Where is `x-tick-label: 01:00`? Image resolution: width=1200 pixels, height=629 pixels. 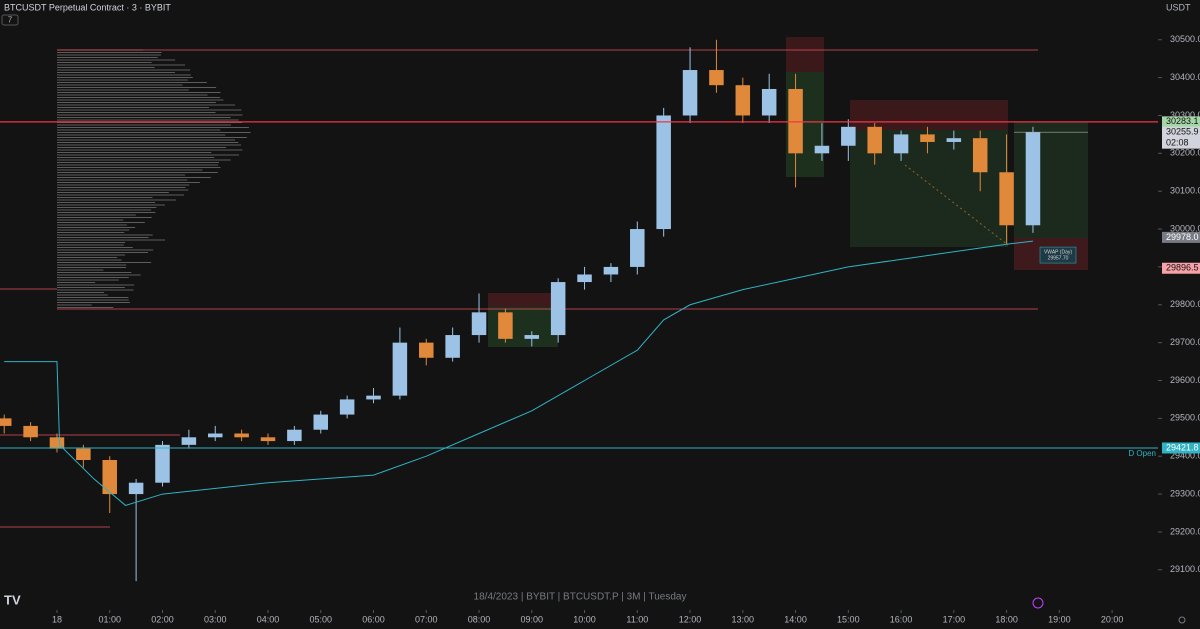 x-tick-label: 01:00 is located at coordinates (109, 619).